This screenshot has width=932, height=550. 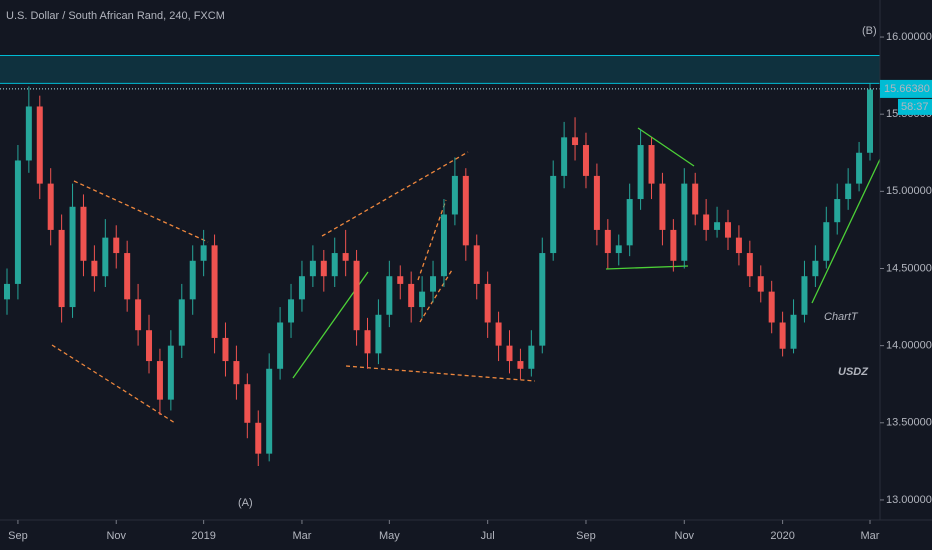 I want to click on y-tick-label: 13.00000, so click(x=909, y=500).